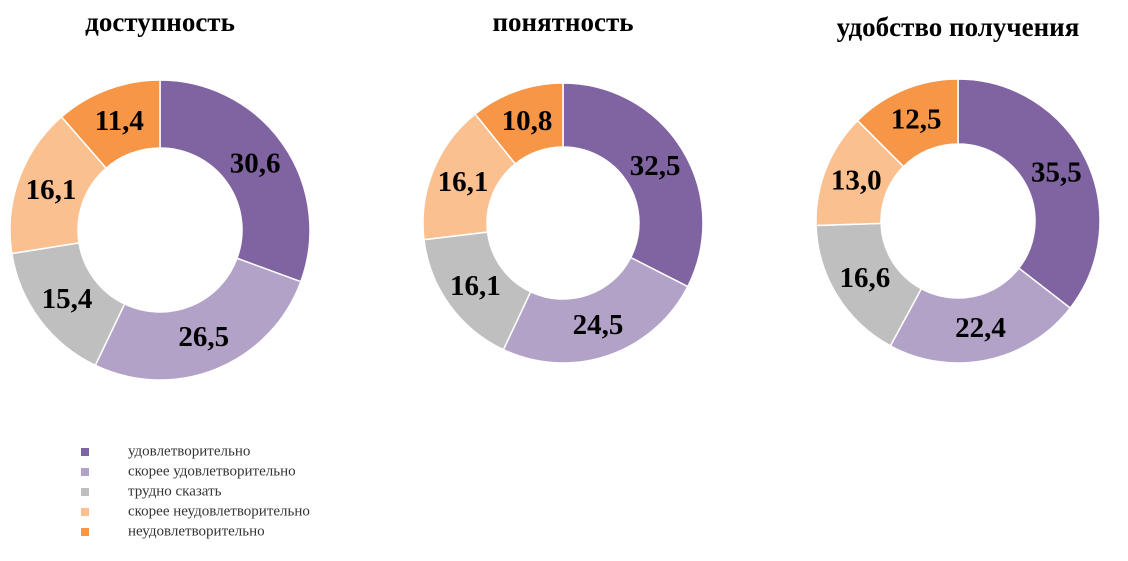  Describe the element at coordinates (119, 121) in the screenshot. I see `data-label: 11,4` at that location.